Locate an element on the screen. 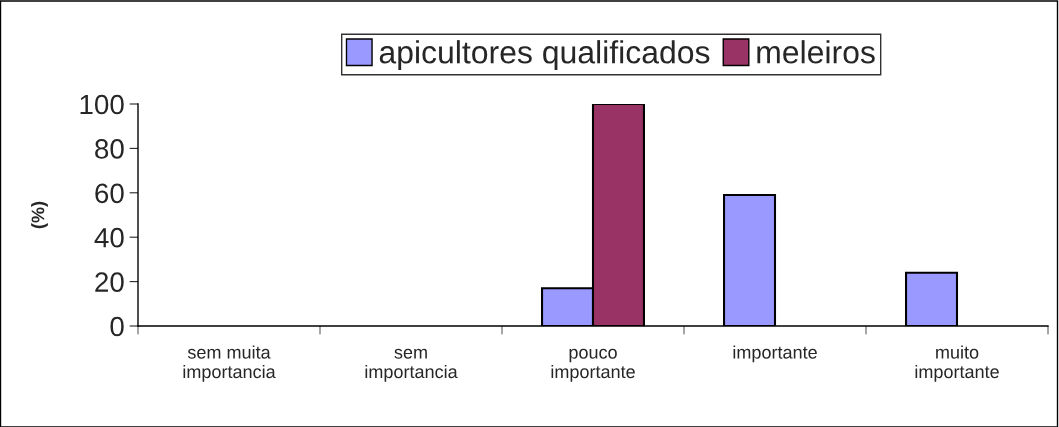 The image size is (1059, 427). y-tick-label: 80 is located at coordinates (109, 149).